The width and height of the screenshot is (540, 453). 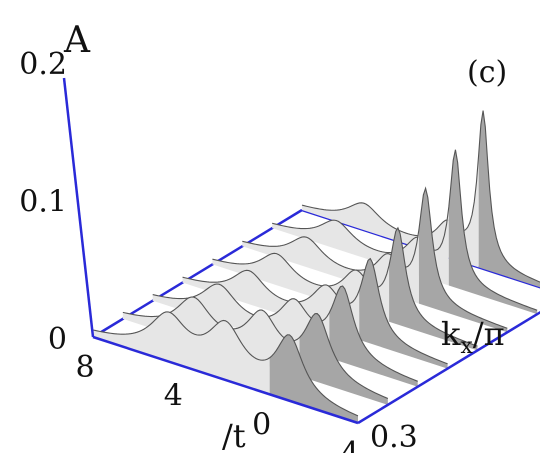 I want to click on panel-label: (c), so click(x=487, y=72).